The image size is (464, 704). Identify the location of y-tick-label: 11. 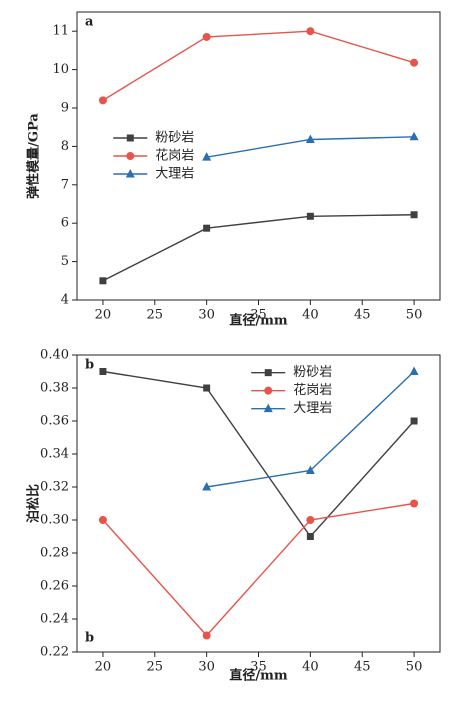
(60, 31).